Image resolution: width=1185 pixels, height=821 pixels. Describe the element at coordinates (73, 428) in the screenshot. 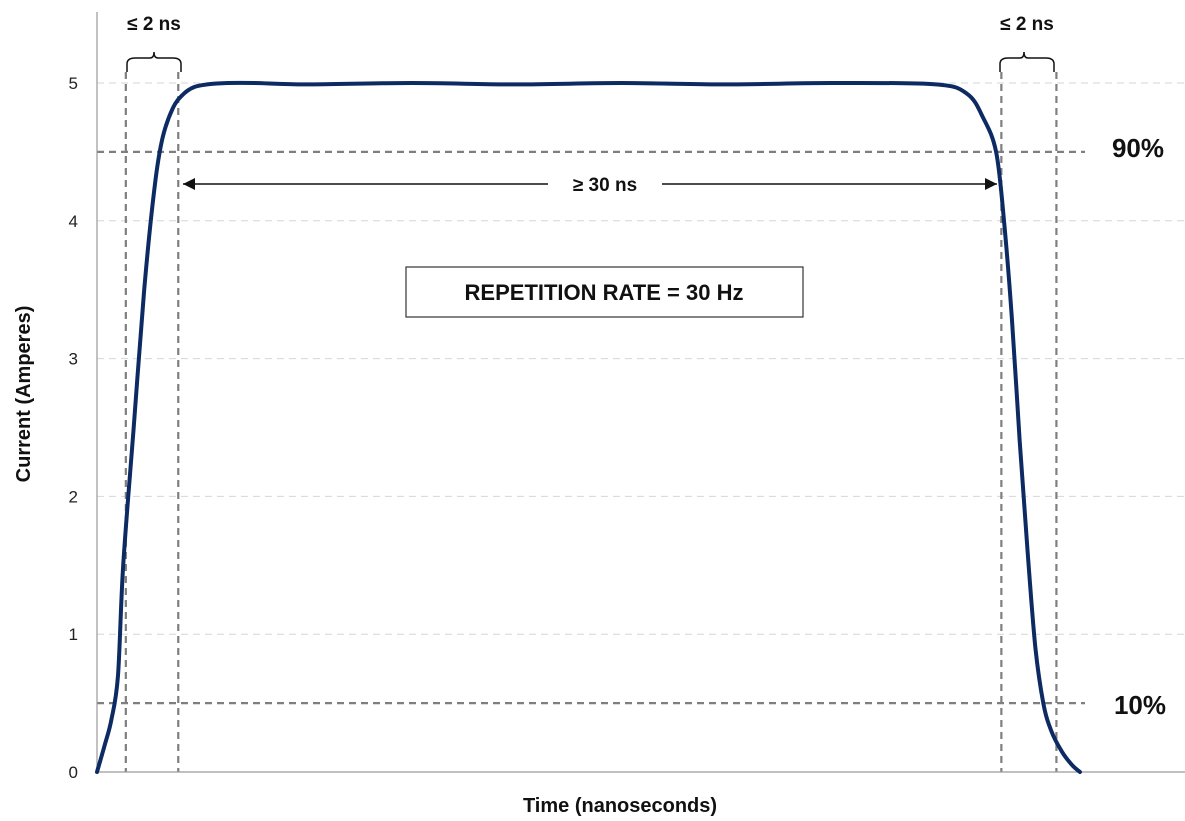

I see `y-tick-labels: 0 1 2 3 4 5` at that location.